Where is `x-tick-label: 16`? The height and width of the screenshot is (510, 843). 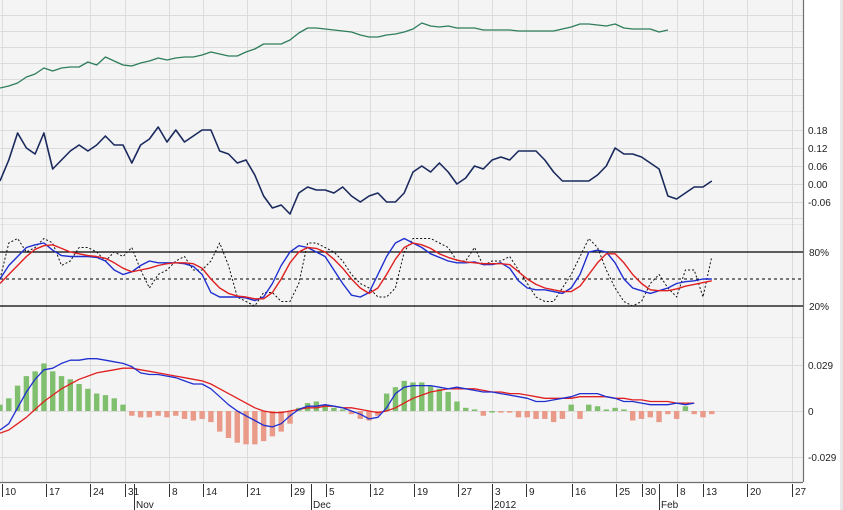 x-tick-label: 16 is located at coordinates (581, 492).